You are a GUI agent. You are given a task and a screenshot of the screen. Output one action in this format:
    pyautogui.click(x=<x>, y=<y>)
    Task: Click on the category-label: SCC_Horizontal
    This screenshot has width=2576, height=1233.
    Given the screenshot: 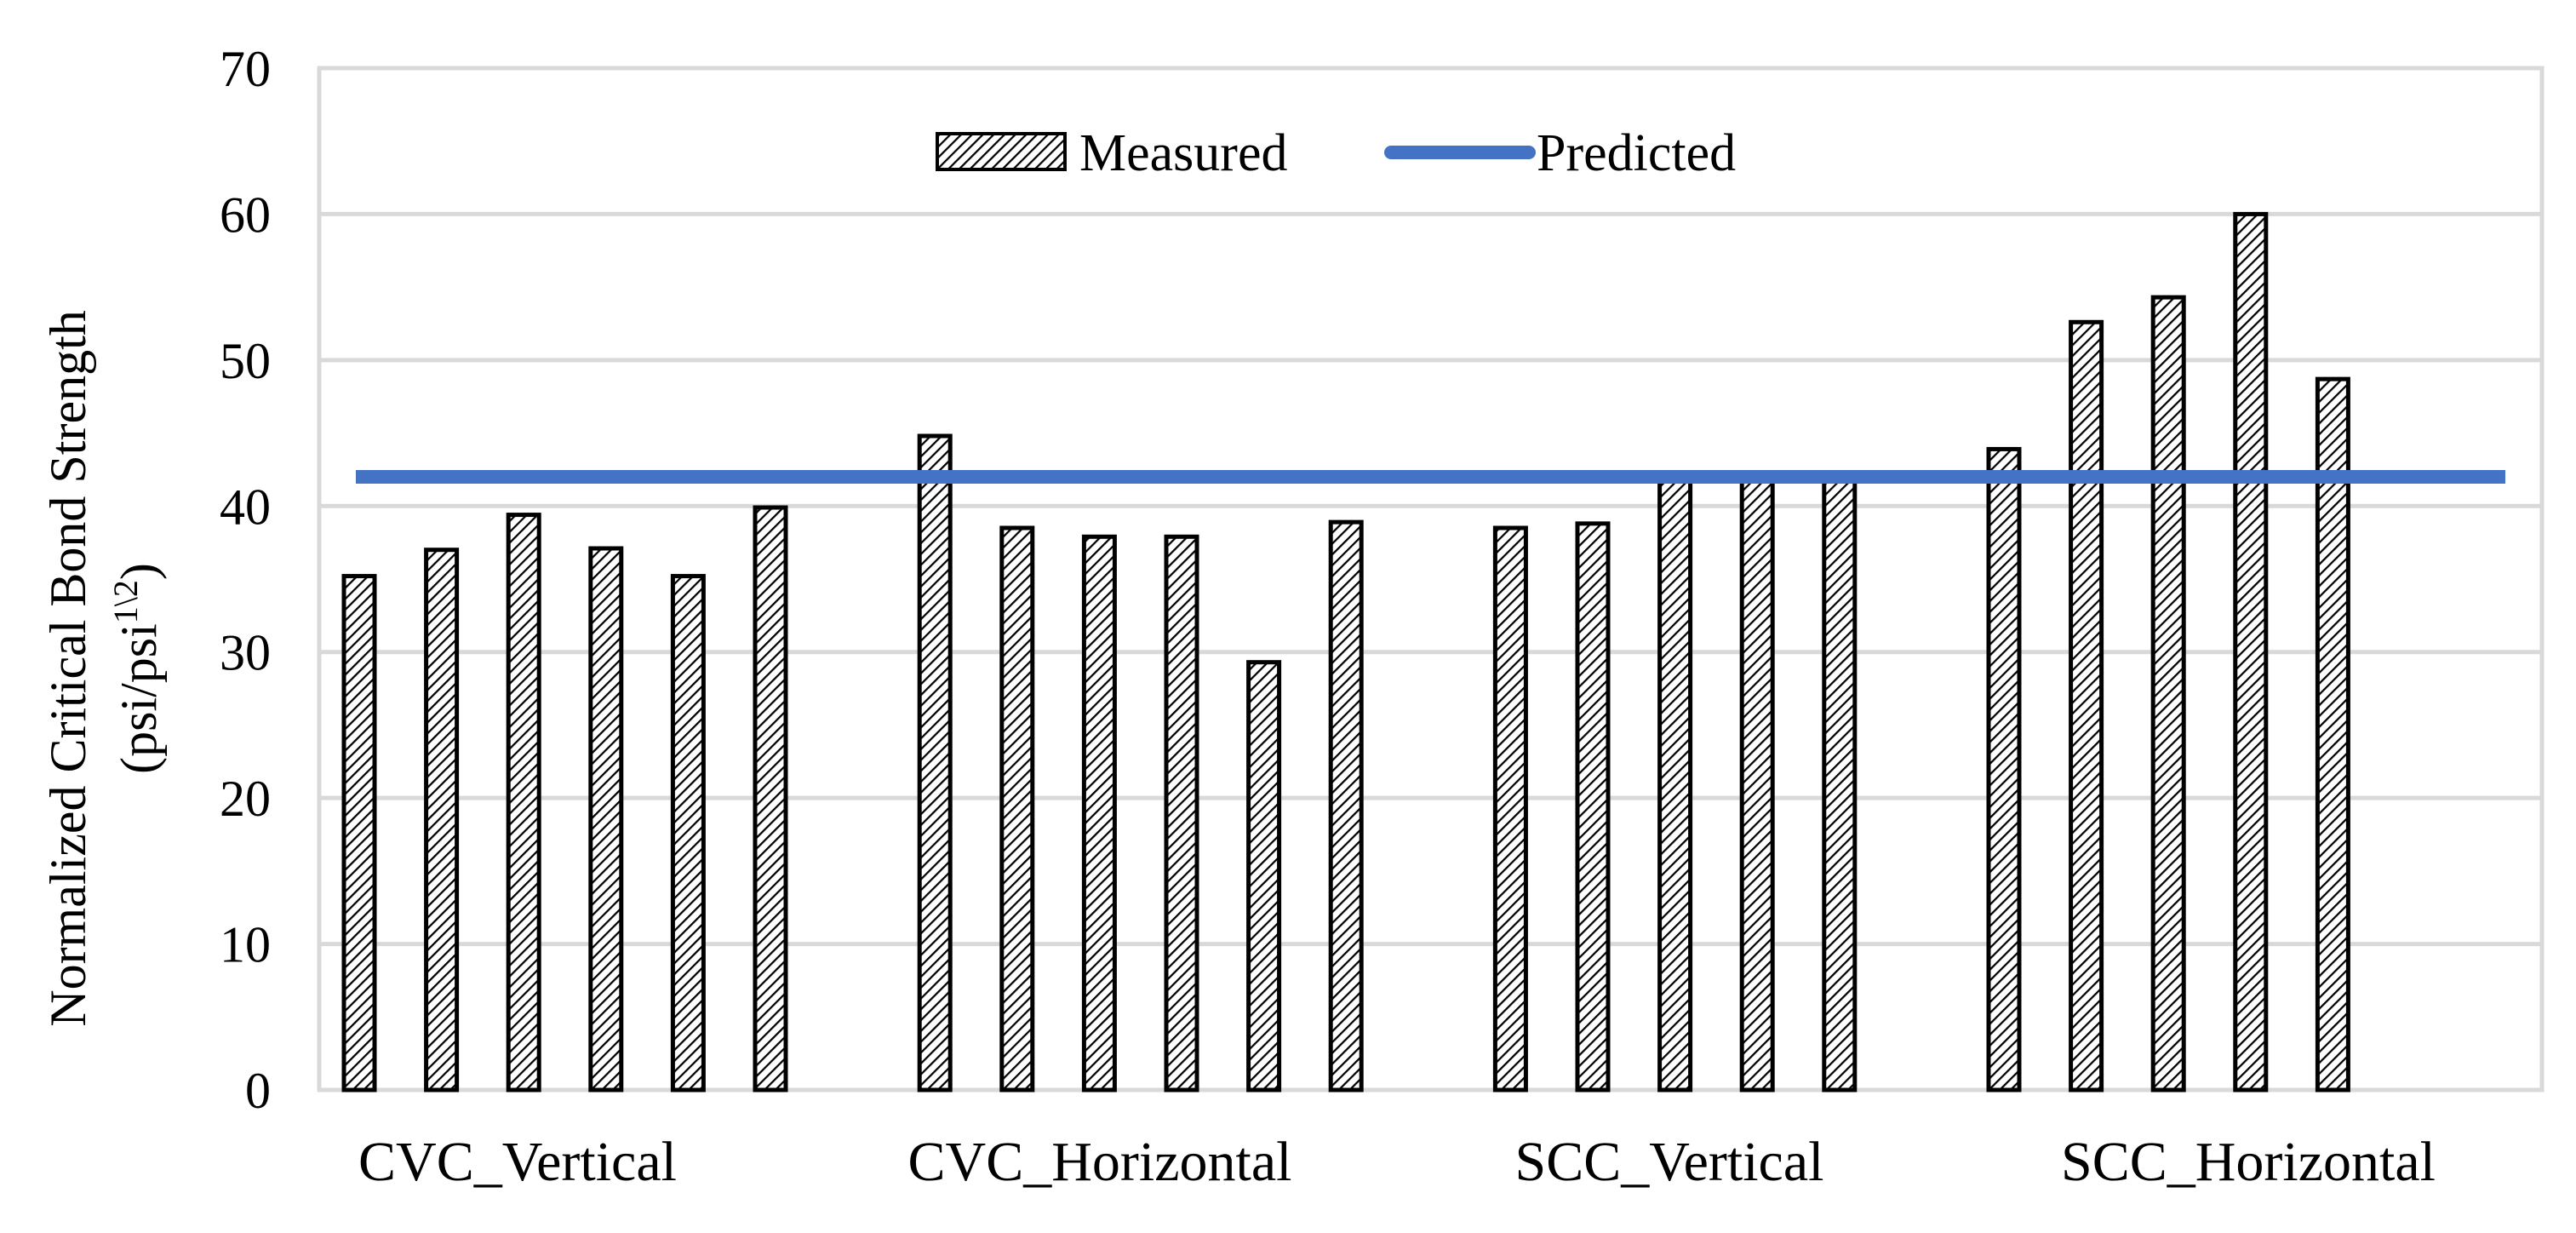 What is the action you would take?
    pyautogui.click(x=2249, y=1162)
    